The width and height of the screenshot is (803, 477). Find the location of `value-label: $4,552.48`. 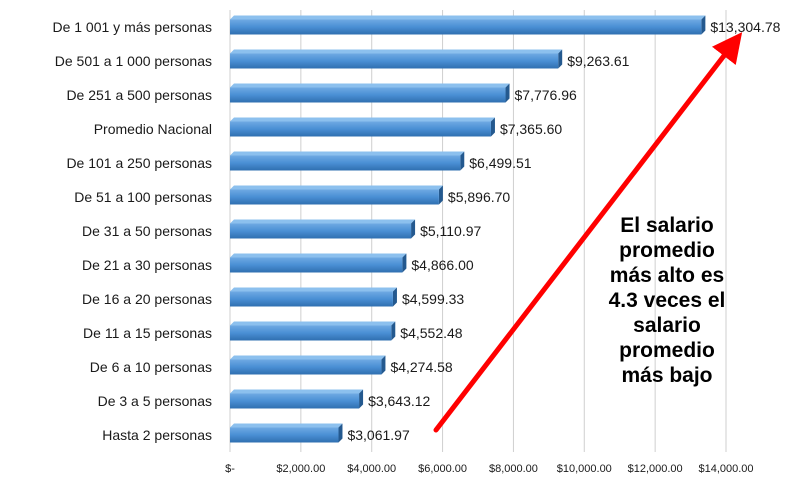

value-label: $4,552.48 is located at coordinates (431, 333).